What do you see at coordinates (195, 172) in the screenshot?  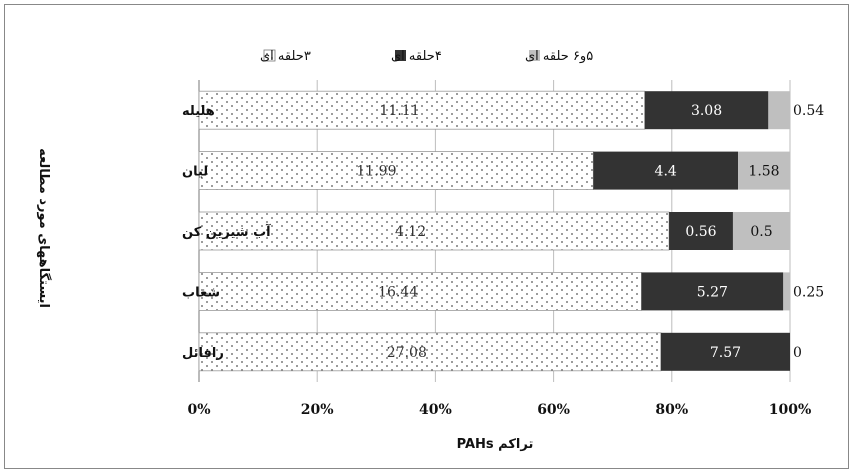 I see `category-label: لیان` at bounding box center [195, 172].